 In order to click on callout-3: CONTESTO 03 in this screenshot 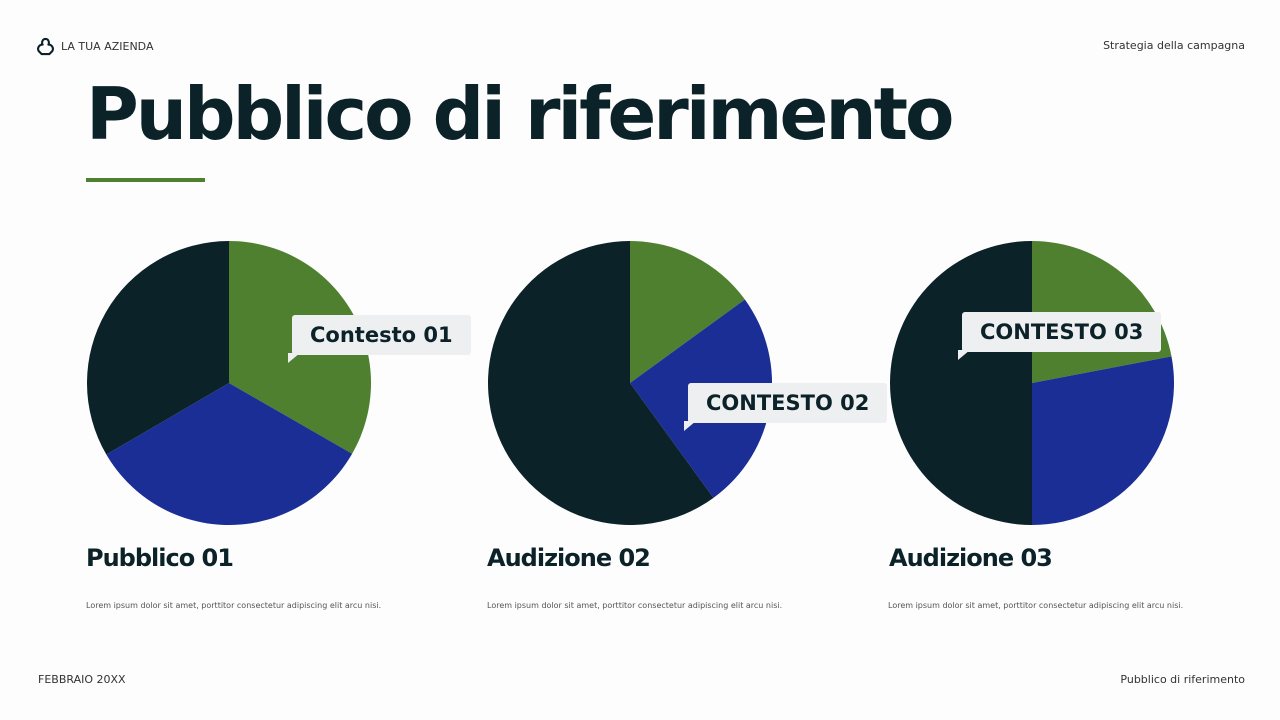, I will do `click(1060, 336)`.